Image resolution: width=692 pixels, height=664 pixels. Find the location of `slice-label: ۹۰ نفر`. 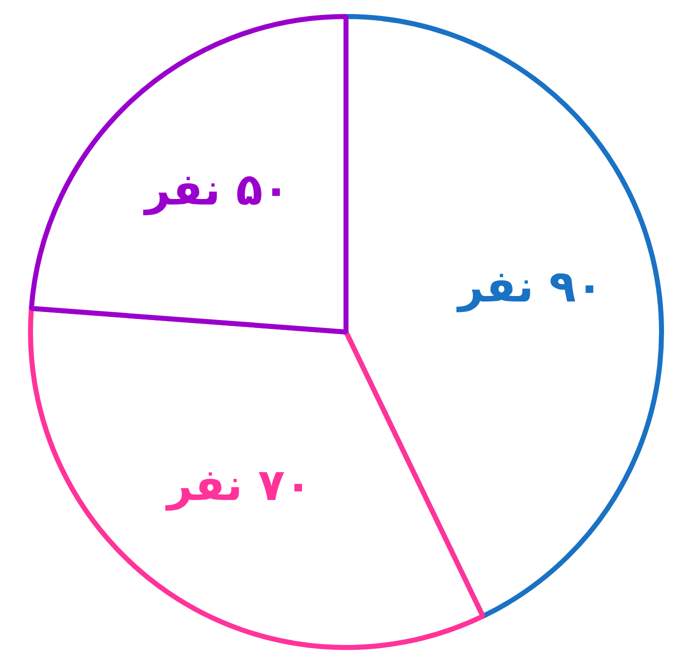

slice-label: ۹۰ نفر is located at coordinates (529, 286).